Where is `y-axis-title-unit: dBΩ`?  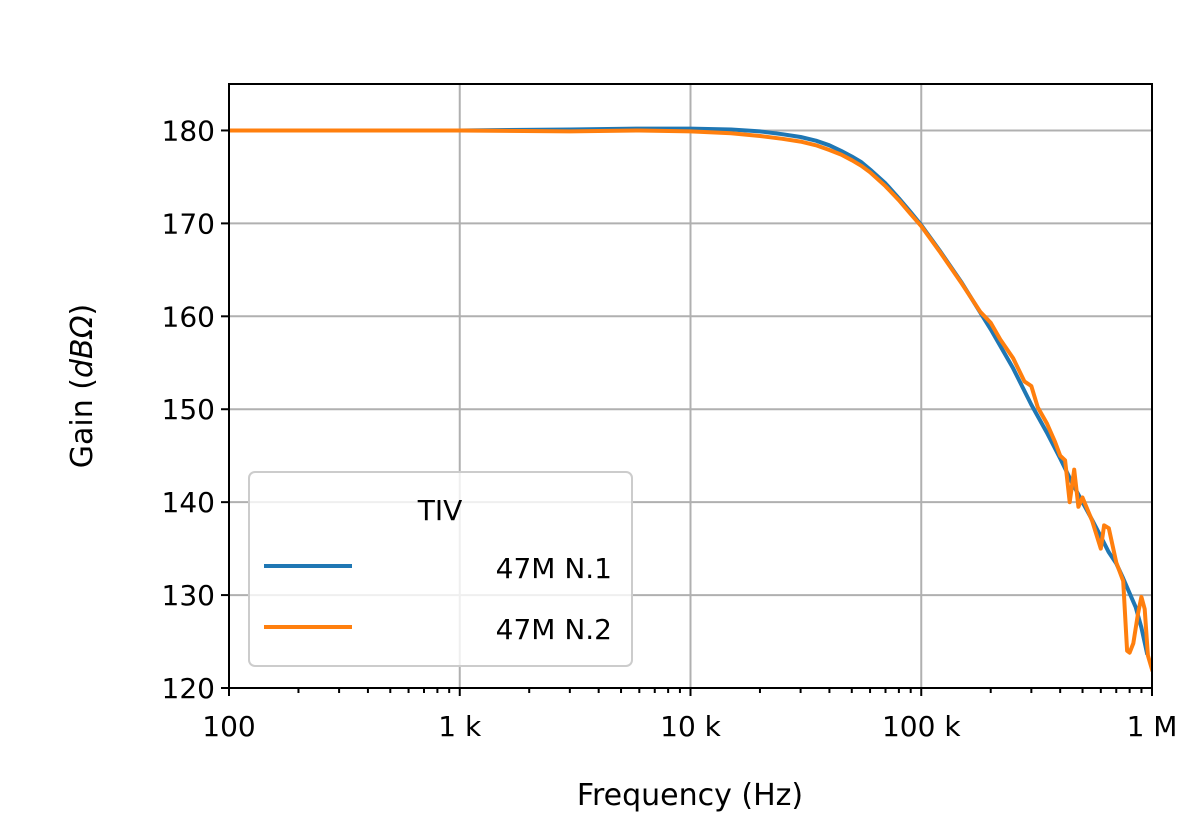 y-axis-title-unit: dBΩ is located at coordinates (82, 346).